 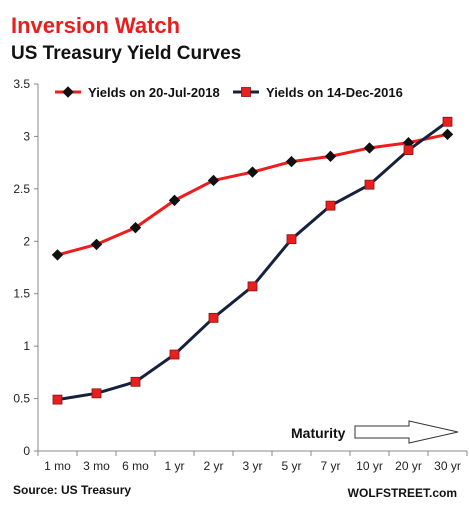 I want to click on legend-item: Yields on 20-Jul-2018, so click(x=137, y=92).